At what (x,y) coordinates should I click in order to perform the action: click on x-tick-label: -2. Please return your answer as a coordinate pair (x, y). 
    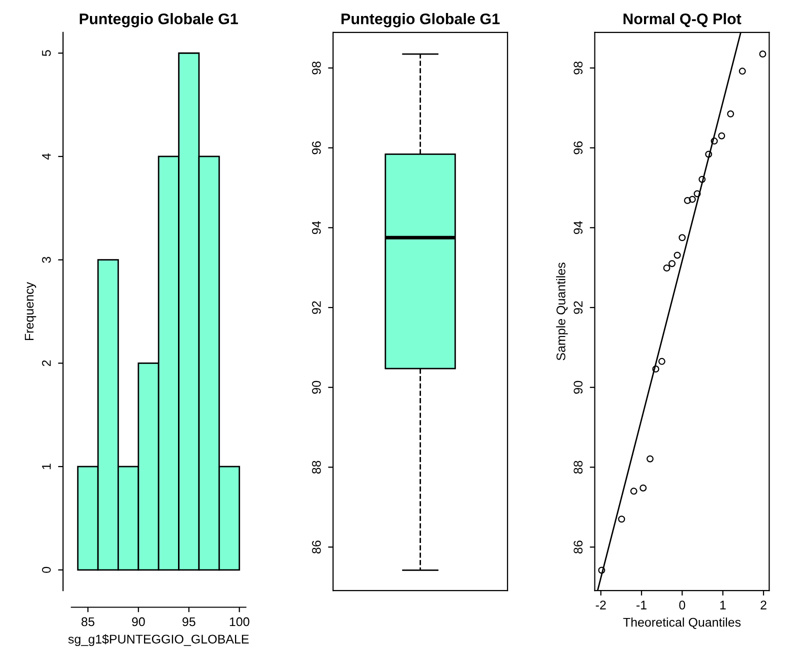
    Looking at the image, I should click on (601, 605).